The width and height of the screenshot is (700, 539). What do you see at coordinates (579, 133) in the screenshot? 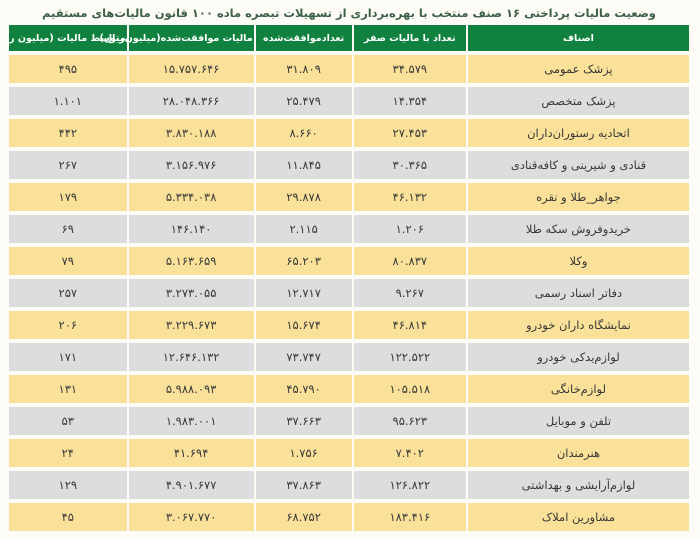
I see `guild-name-cell: اتحادیه رستوران‌داران` at bounding box center [579, 133].